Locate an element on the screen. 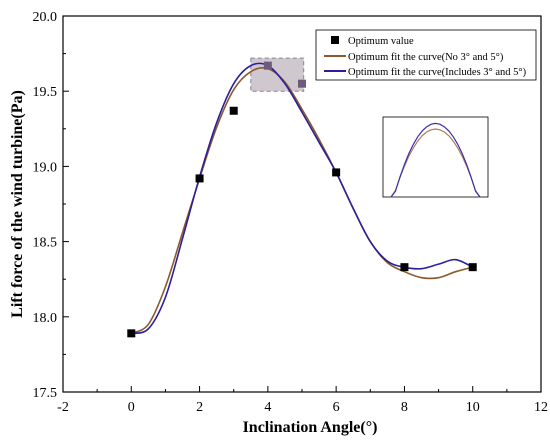 Image resolution: width=550 pixels, height=440 pixels. x-tick-label: 2 is located at coordinates (199, 407).